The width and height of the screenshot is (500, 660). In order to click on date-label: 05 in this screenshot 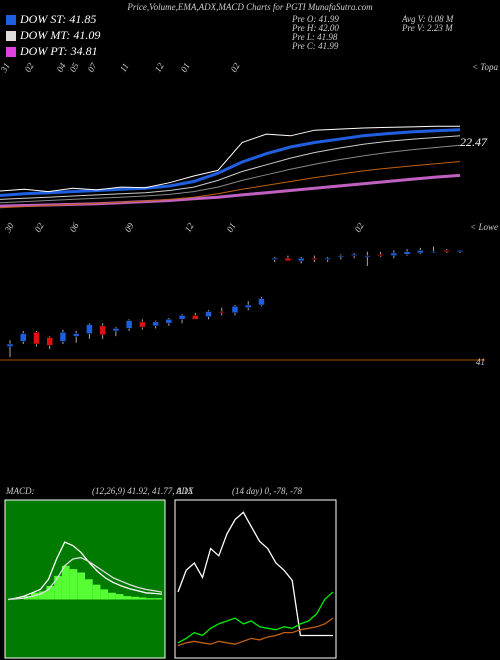, I will do `click(74, 67)`.